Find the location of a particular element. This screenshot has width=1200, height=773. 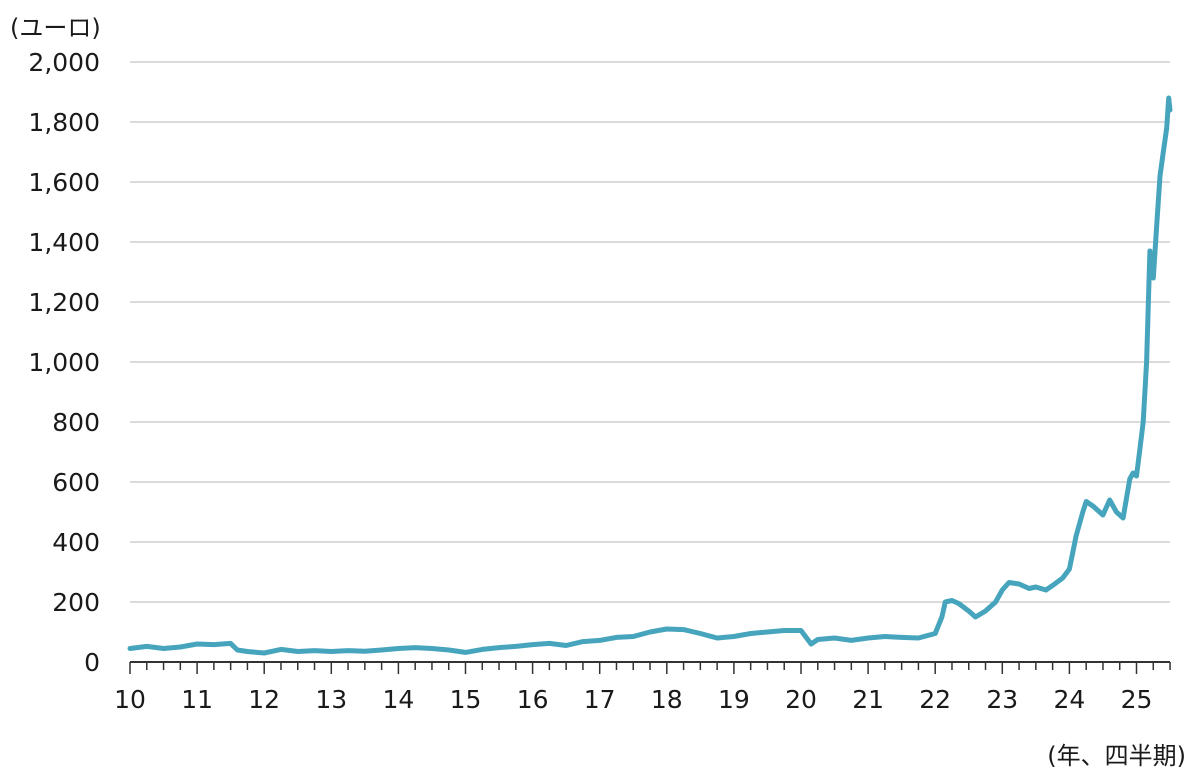

x-tick-label: 16 is located at coordinates (533, 699).